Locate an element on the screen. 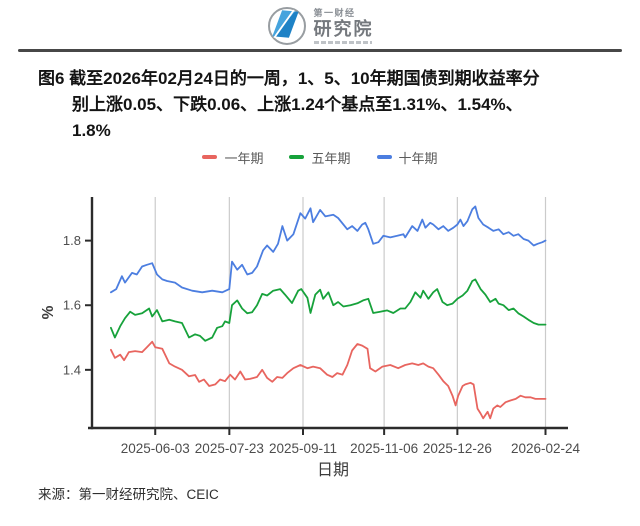 The image size is (640, 526). x-tick-label: 2026-02-24 is located at coordinates (546, 448).